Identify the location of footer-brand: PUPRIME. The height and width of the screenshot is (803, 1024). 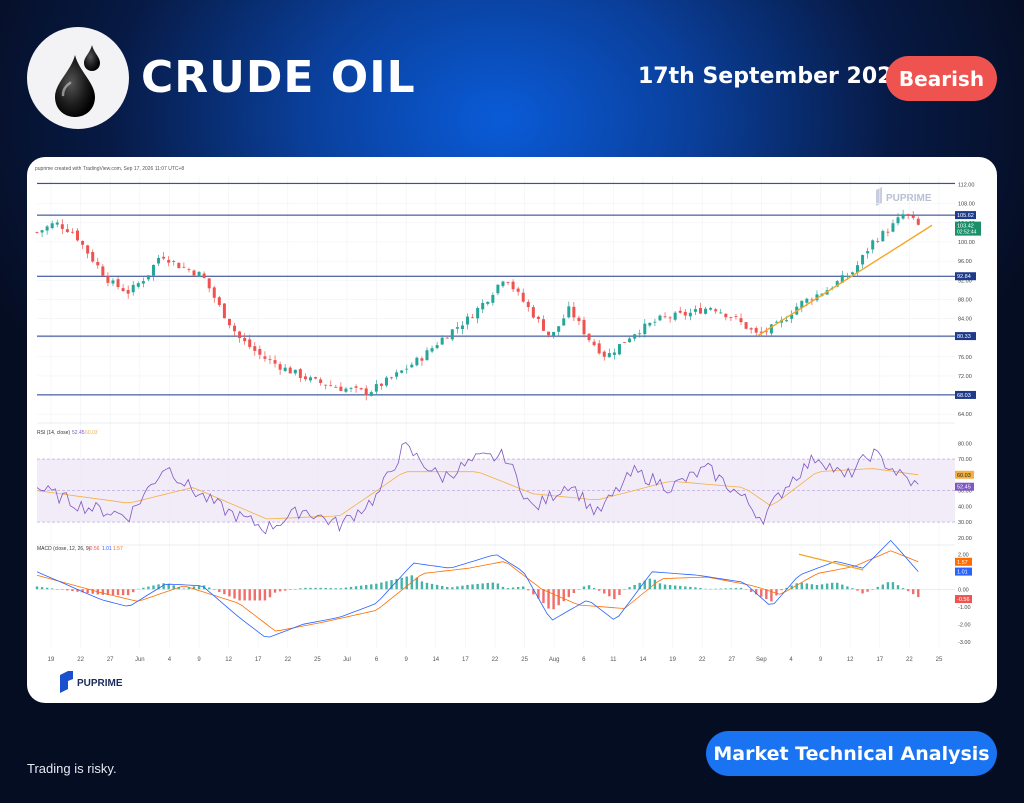
(91, 682).